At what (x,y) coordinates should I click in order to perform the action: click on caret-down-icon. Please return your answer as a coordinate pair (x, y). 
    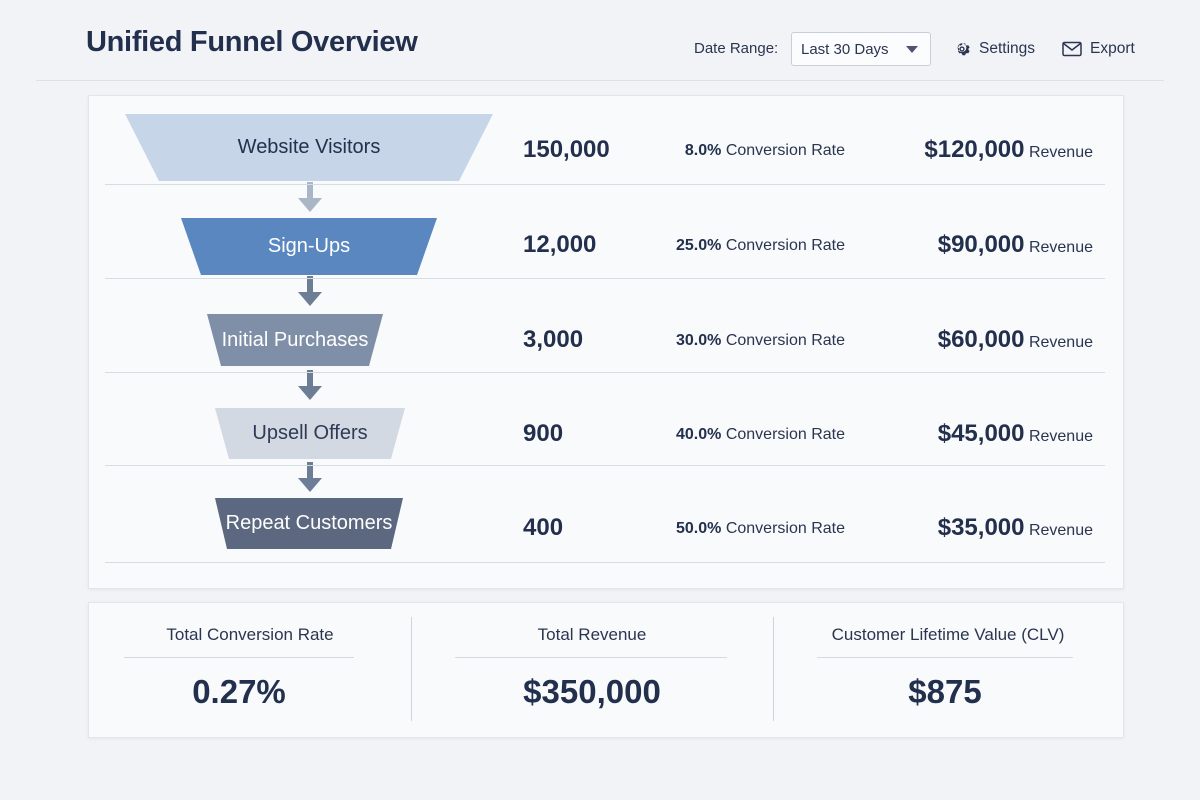
    Looking at the image, I should click on (912, 49).